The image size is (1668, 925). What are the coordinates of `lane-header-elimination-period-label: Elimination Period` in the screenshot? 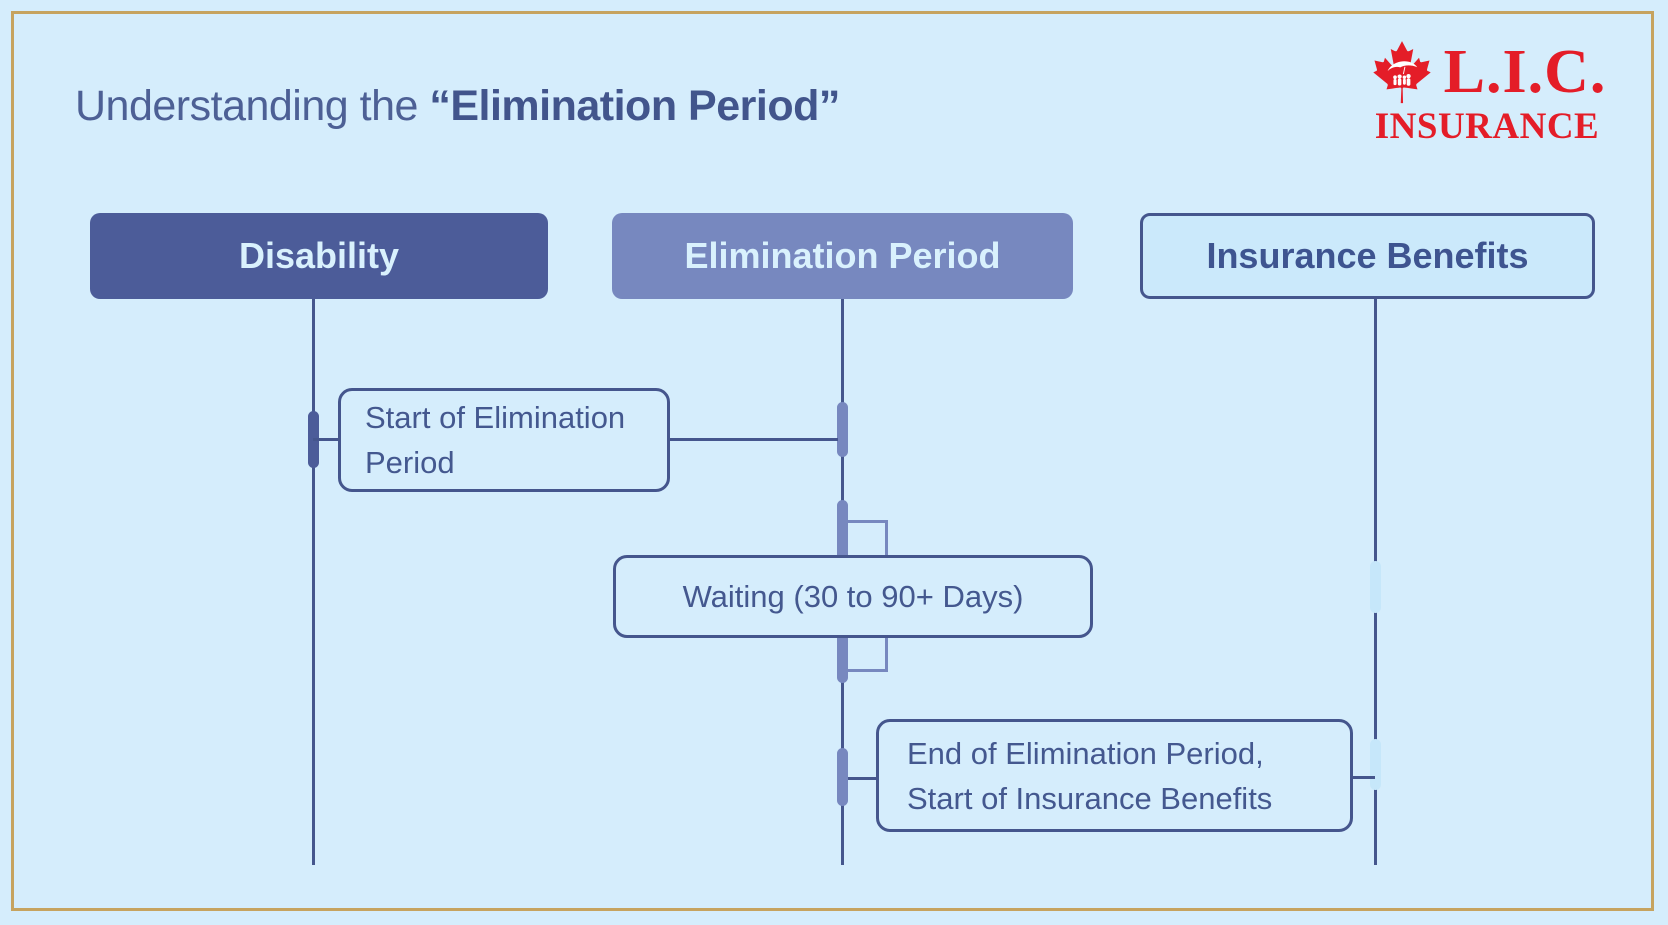 It's located at (842, 255).